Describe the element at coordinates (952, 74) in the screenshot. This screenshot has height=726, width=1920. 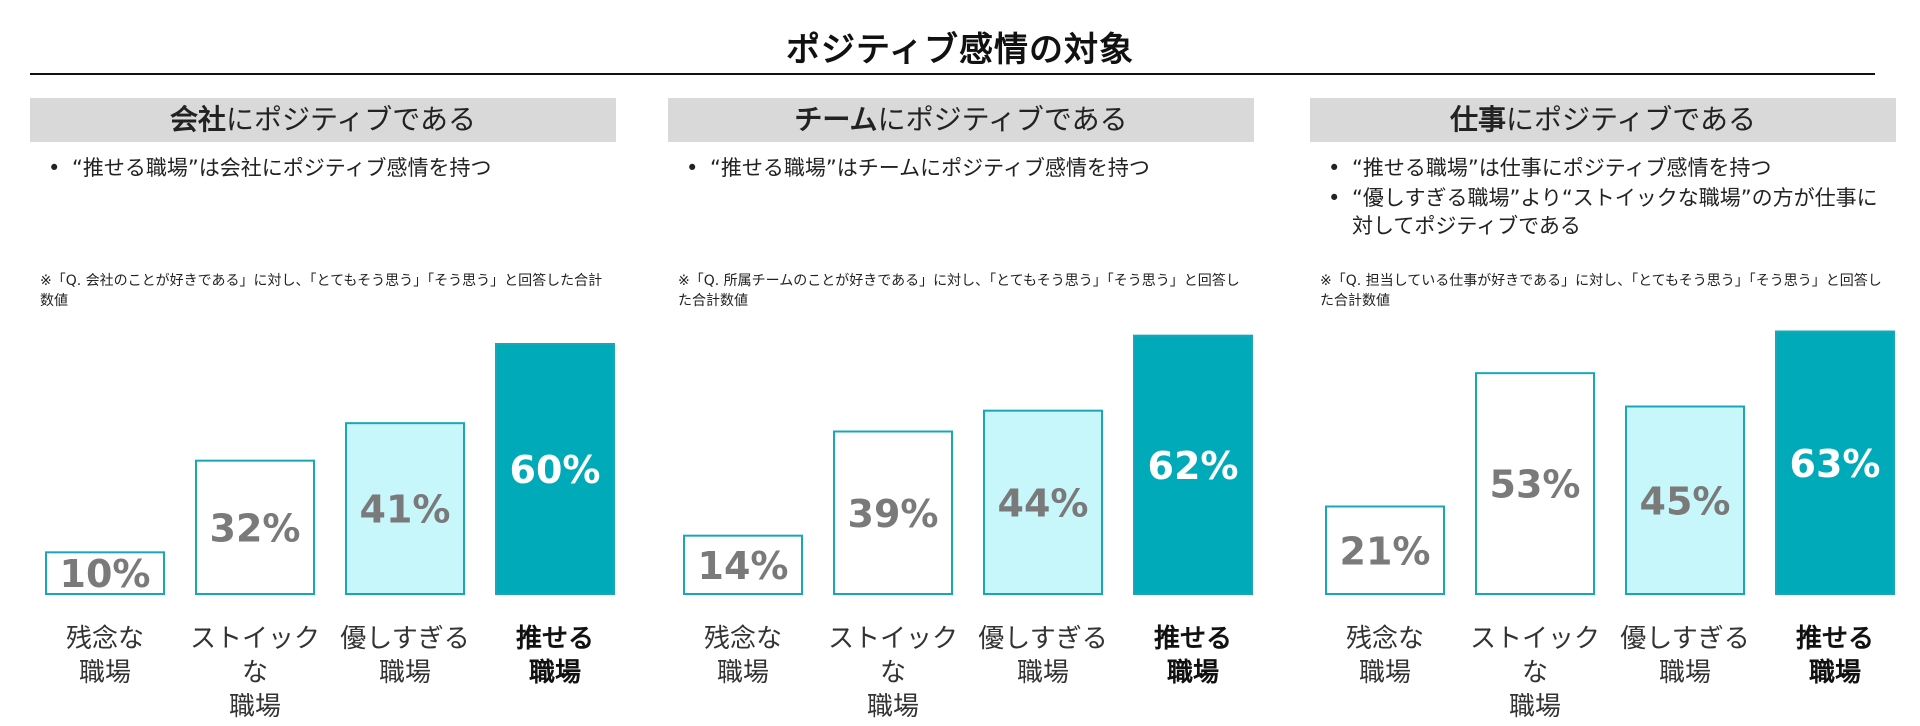
I see `title-divider` at that location.